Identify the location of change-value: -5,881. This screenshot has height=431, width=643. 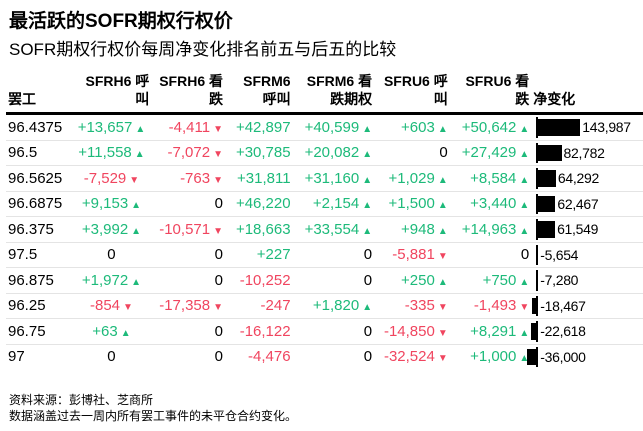
(413, 255).